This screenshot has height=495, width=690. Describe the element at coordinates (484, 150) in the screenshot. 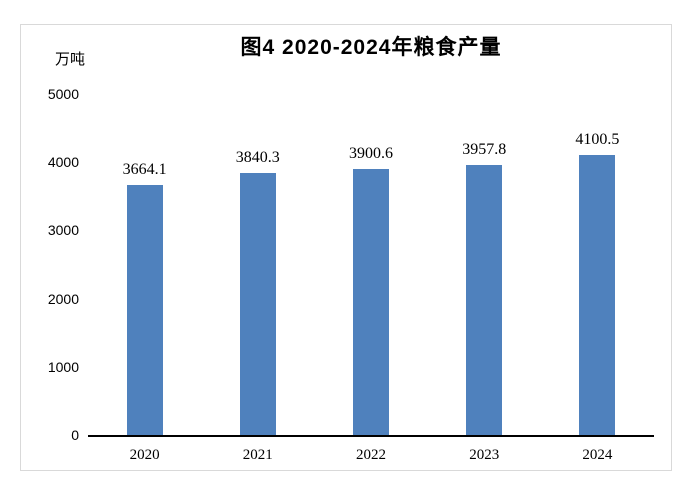

I see `bar-value-label: 3957.8` at that location.